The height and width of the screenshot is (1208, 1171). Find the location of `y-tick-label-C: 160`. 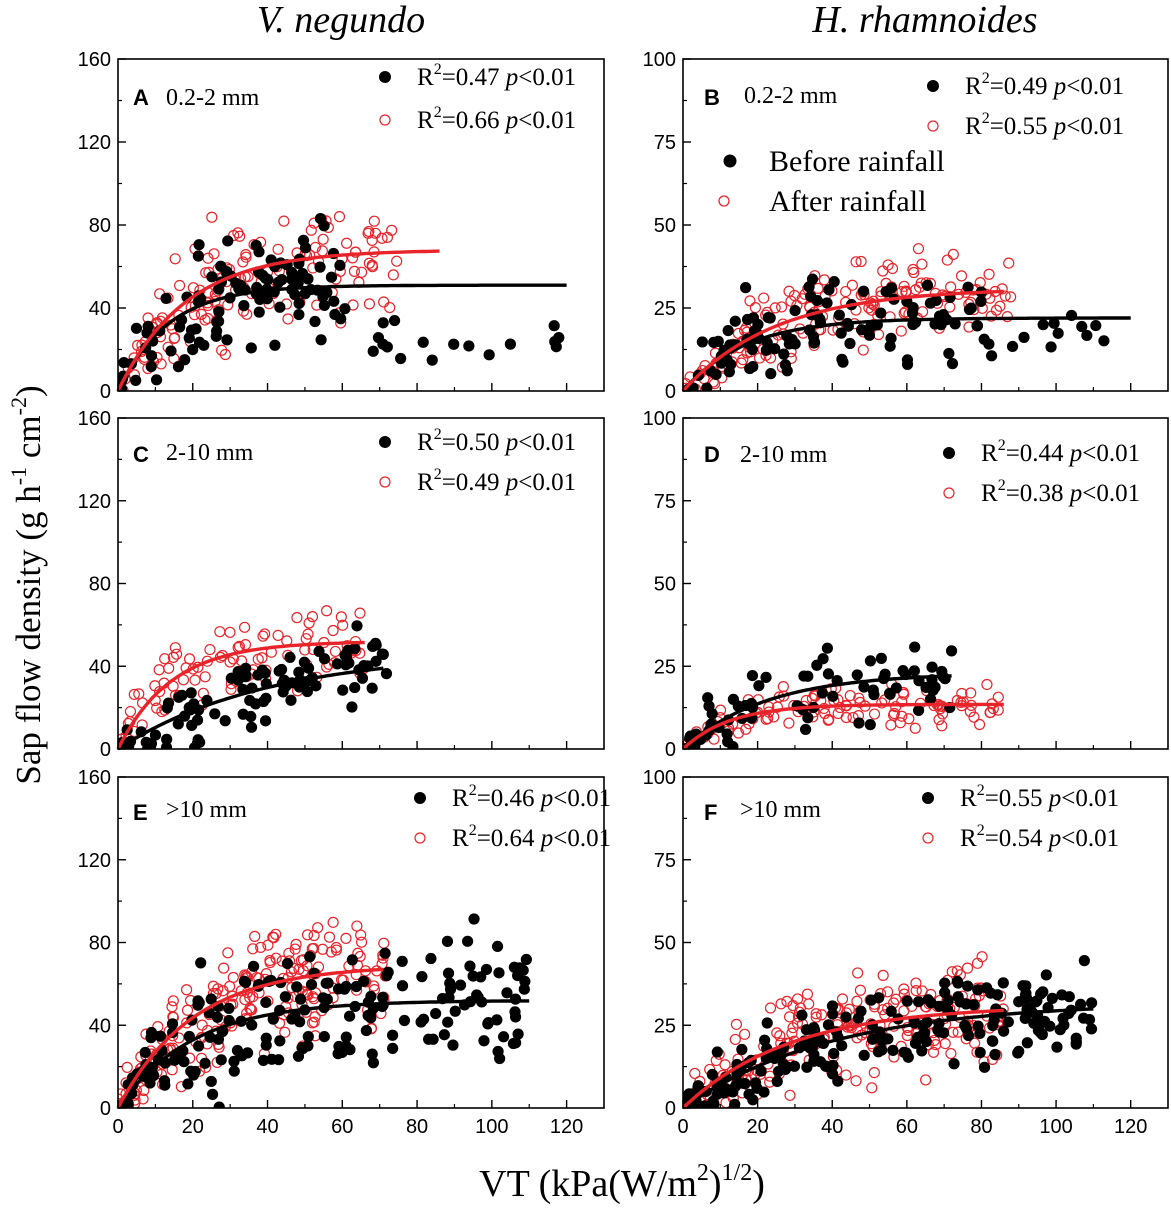

y-tick-label-C: 160 is located at coordinates (94, 419).